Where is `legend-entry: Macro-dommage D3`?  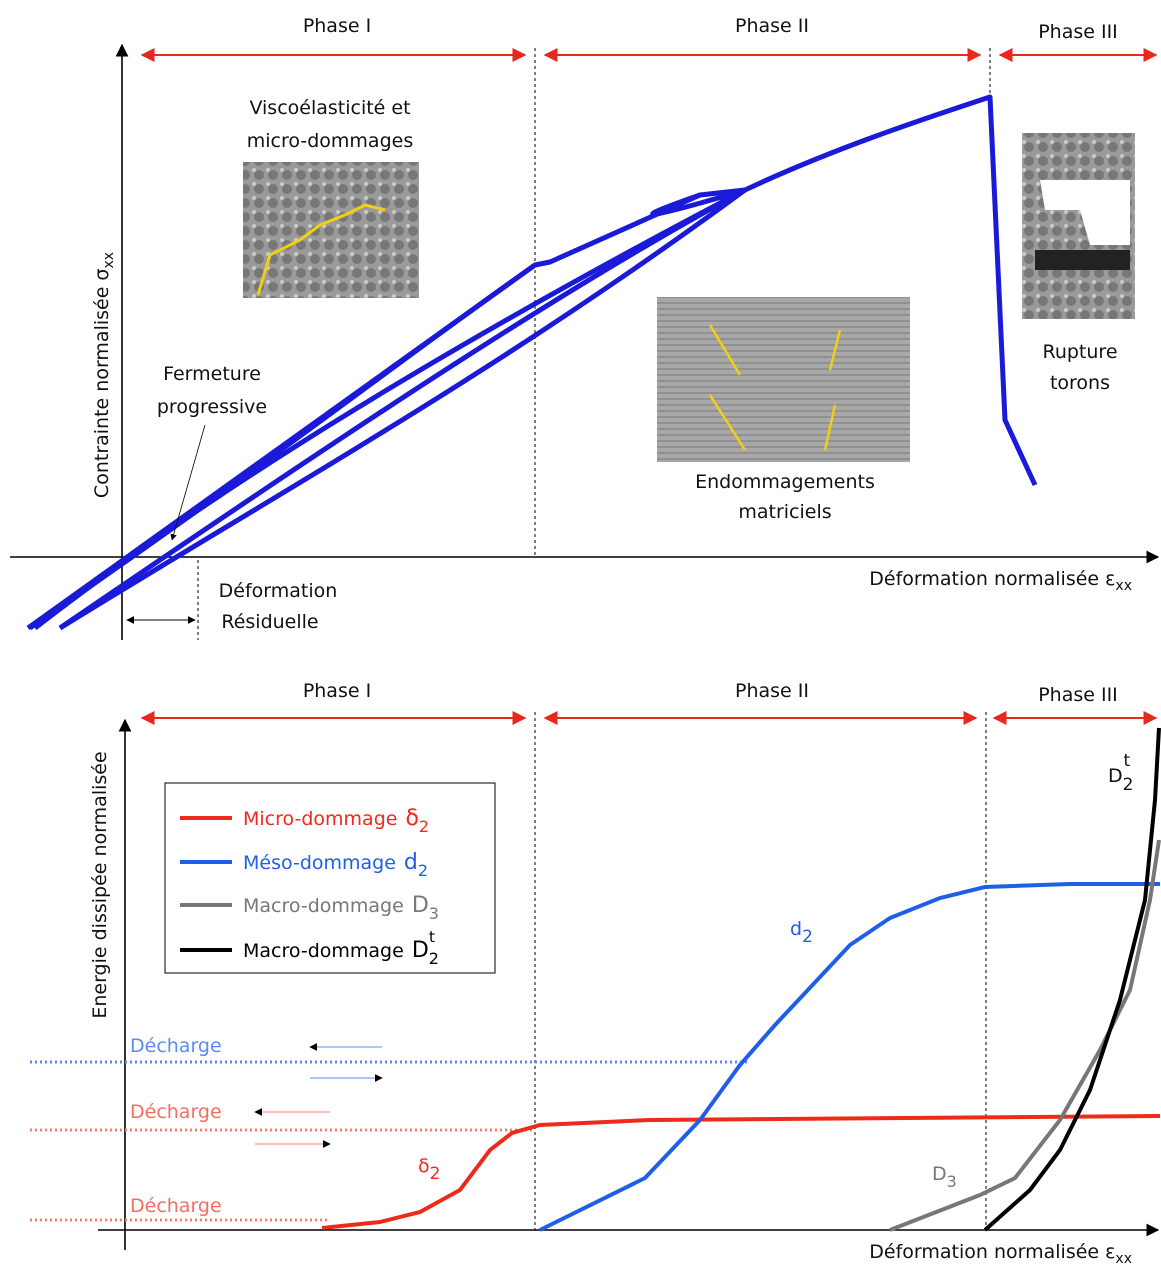 legend-entry: Macro-dommage D3 is located at coordinates (341, 908).